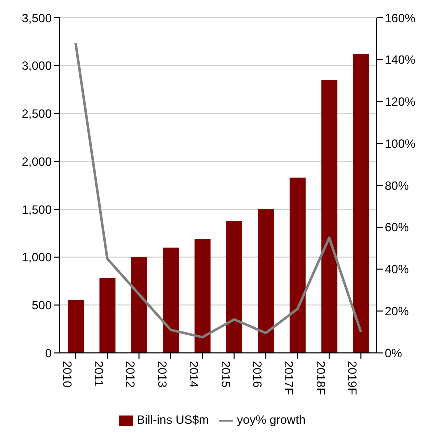 Image resolution: width=440 pixels, height=441 pixels. I want to click on x-tick-label: 2019F, so click(353, 378).